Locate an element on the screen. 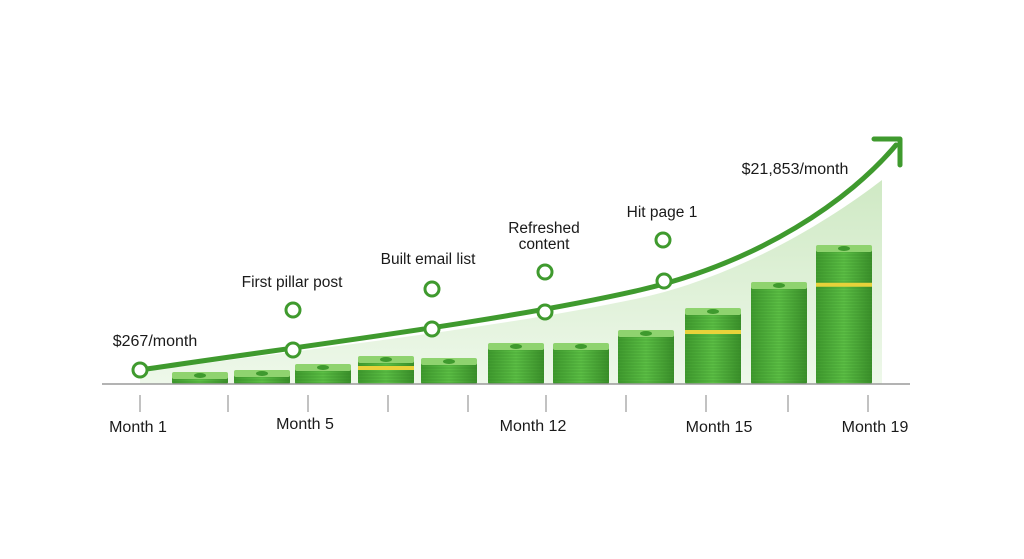 Image resolution: width=1024 pixels, height=559 pixels. x-label: Month 12 is located at coordinates (533, 426).